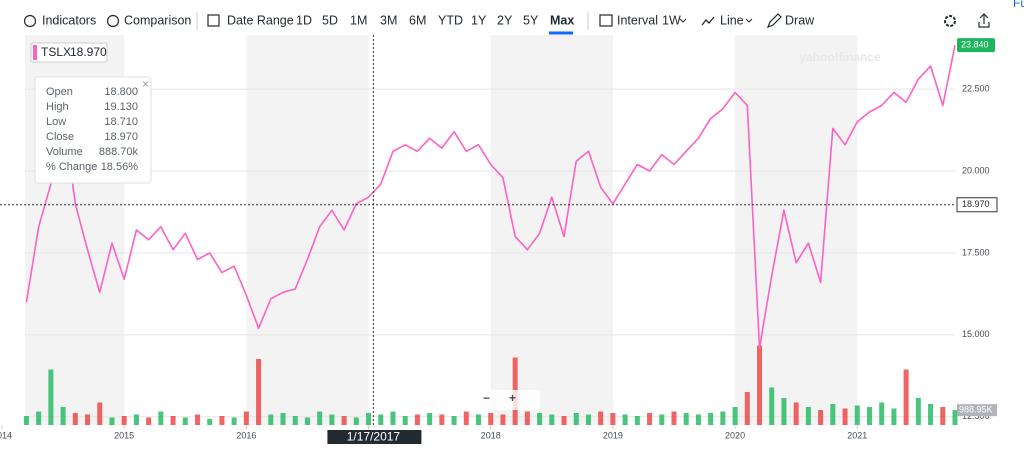 The height and width of the screenshot is (452, 1024). What do you see at coordinates (57, 107) in the screenshot?
I see `tooltip-label: High` at bounding box center [57, 107].